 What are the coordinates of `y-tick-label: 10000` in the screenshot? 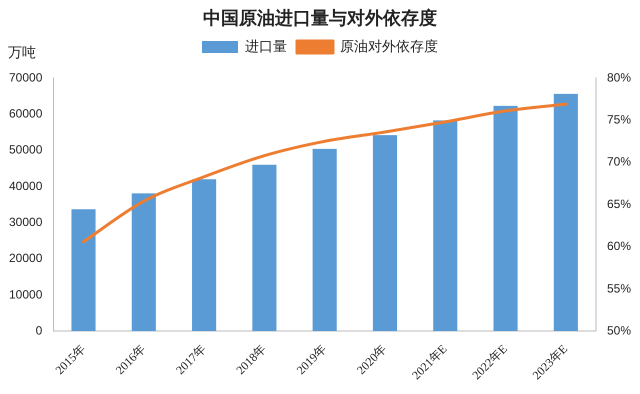 It's located at (25, 294).